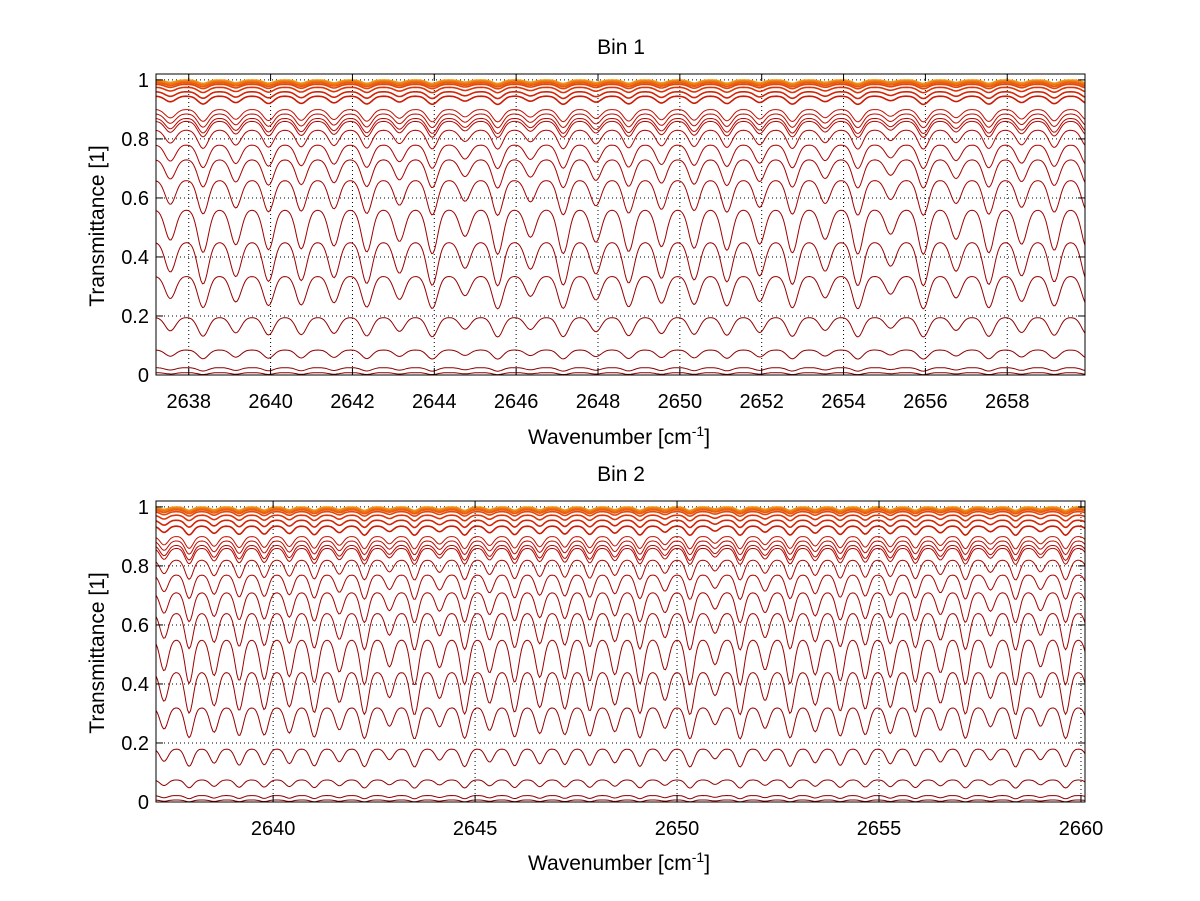 This screenshot has height=901, width=1200. Describe the element at coordinates (97, 225) in the screenshot. I see `y-axis-label-1: Transmittance [1]` at that location.